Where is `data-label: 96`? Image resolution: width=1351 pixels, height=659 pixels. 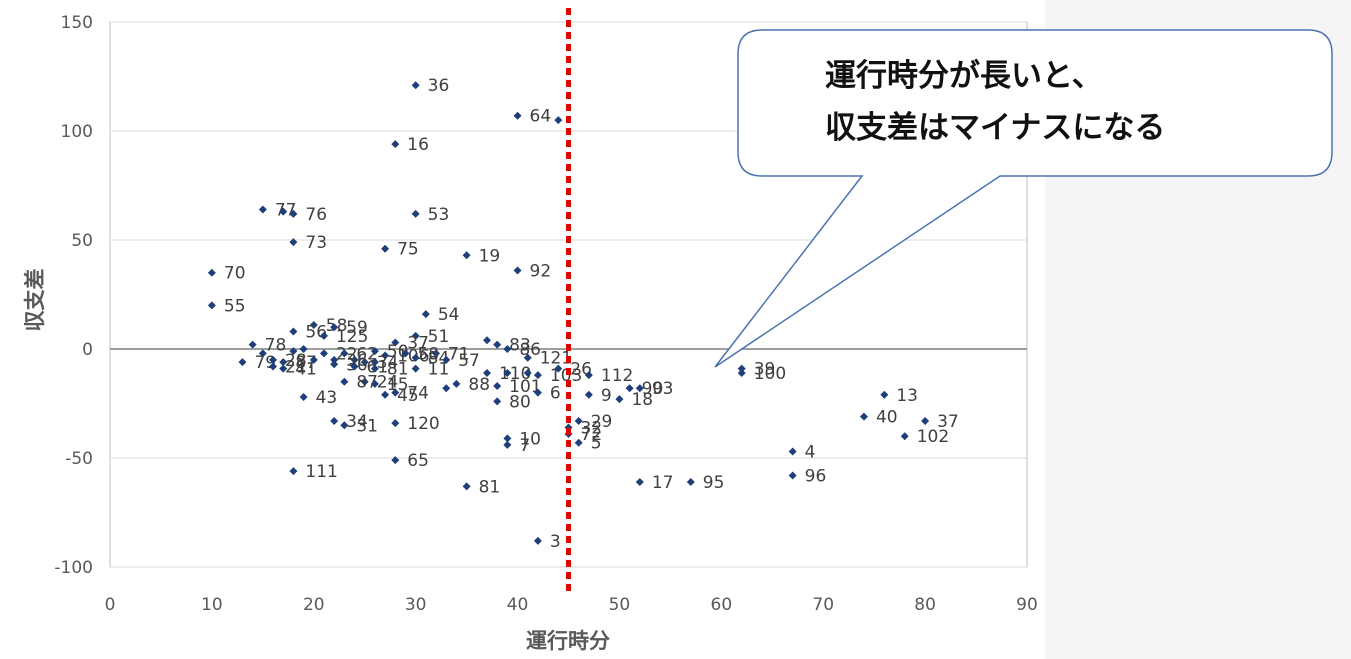 data-label: 96 is located at coordinates (816, 476).